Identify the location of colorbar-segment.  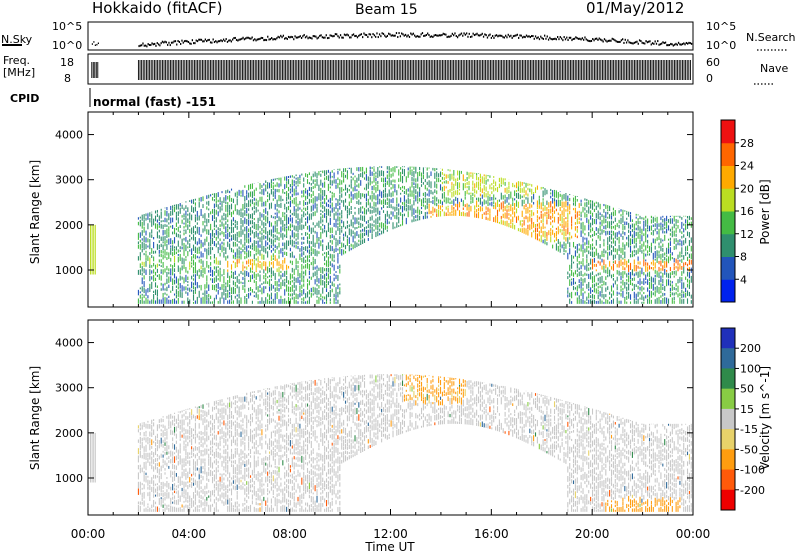
(728, 223).